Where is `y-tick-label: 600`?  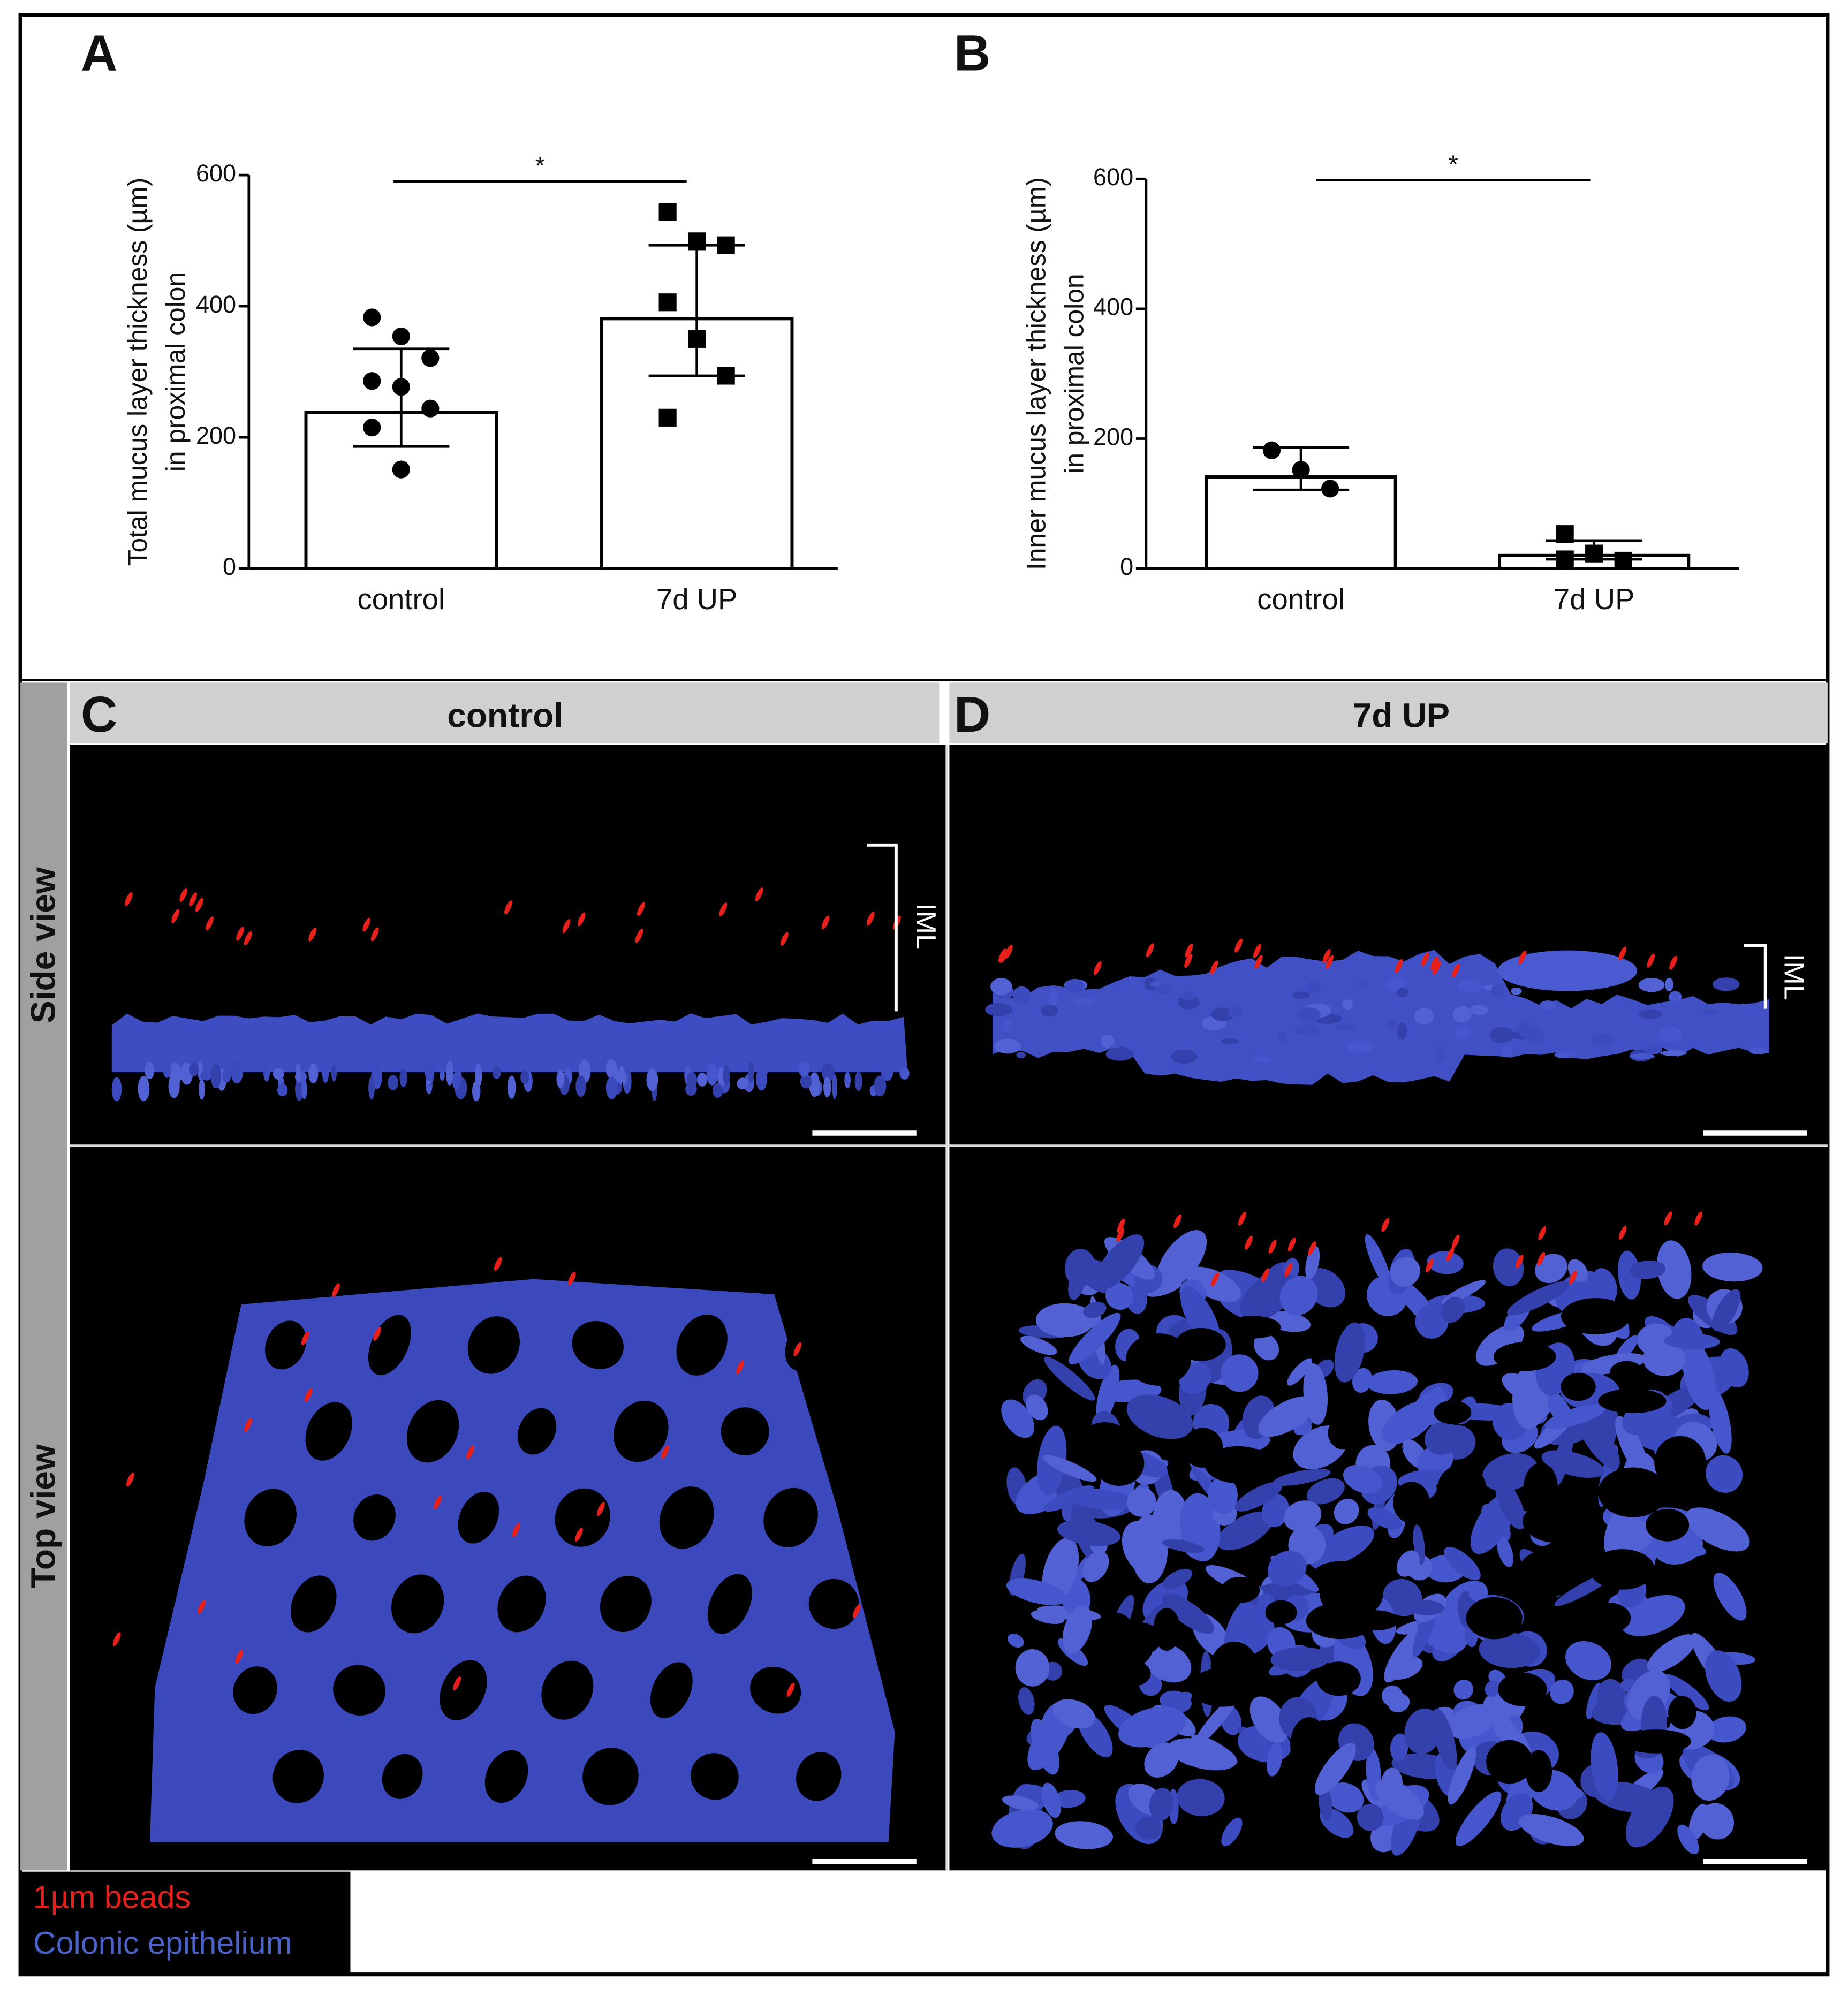 y-tick-label: 600 is located at coordinates (216, 173).